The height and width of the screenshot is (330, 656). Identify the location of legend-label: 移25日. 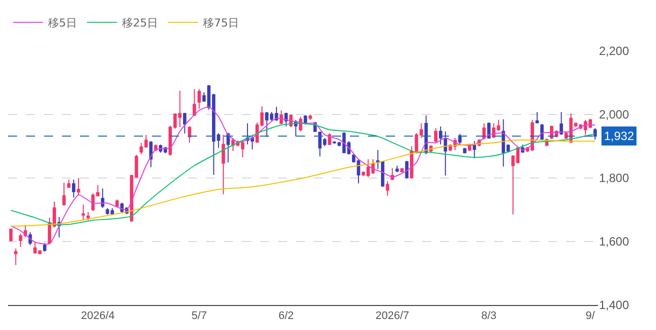
(140, 23).